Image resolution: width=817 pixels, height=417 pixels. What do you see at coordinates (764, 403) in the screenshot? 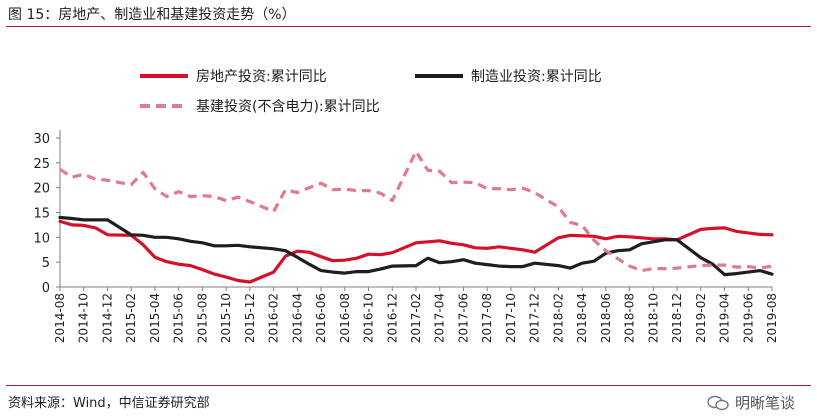
I see `watermark-text: 明晰笔谈` at bounding box center [764, 403].